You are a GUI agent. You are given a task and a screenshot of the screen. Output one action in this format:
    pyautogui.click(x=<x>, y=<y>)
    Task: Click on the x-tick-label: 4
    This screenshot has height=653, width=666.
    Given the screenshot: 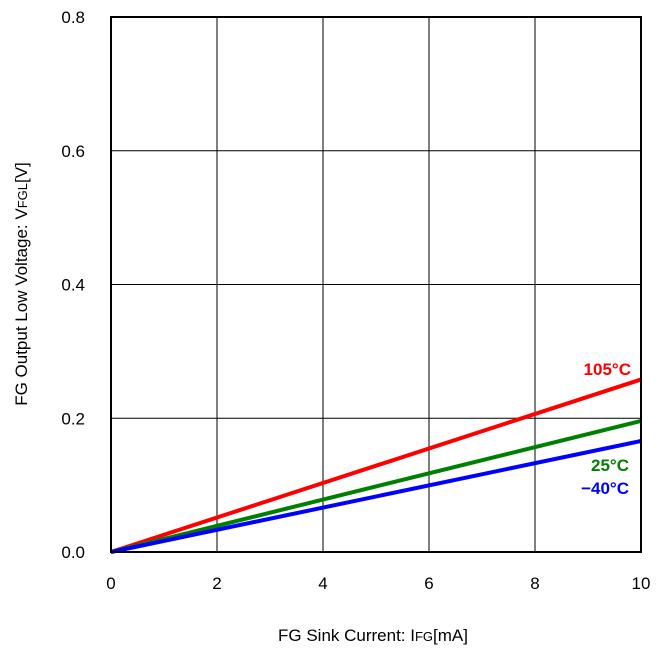 What is the action you would take?
    pyautogui.click(x=322, y=583)
    